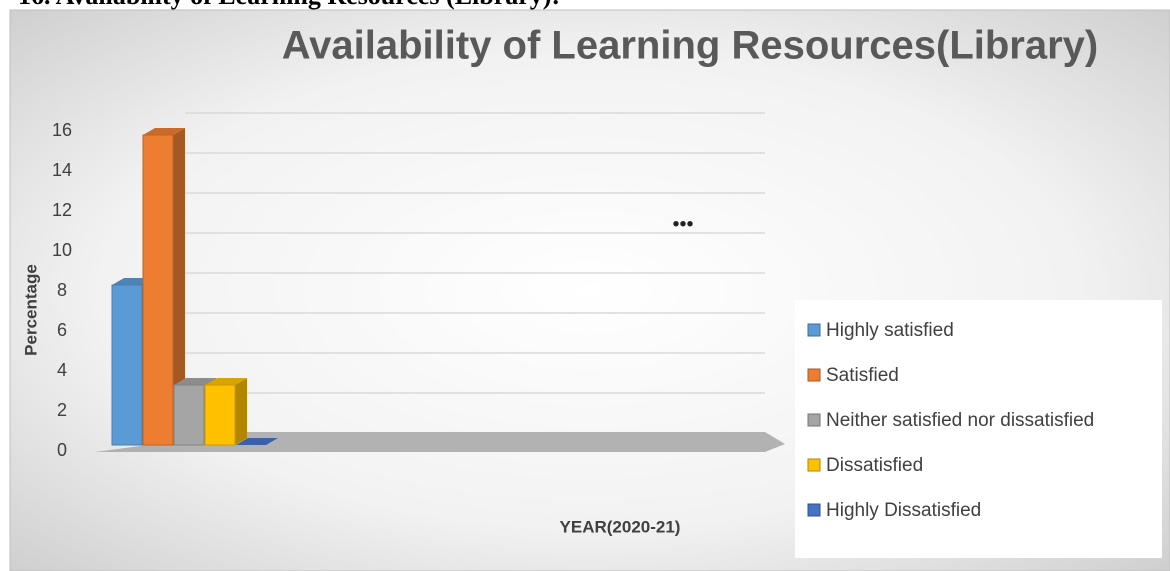 The height and width of the screenshot is (571, 1170). I want to click on floor, so click(440, 442).